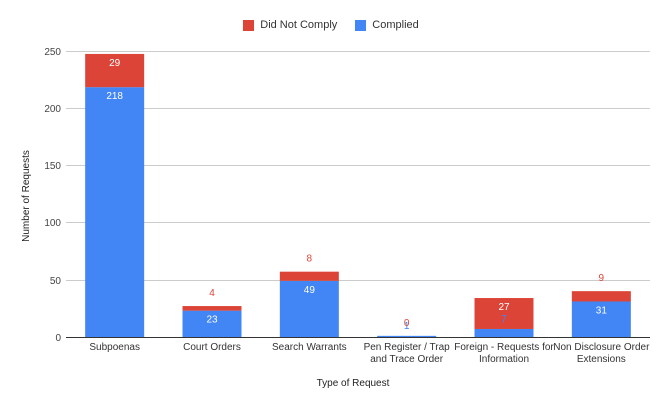  What do you see at coordinates (601, 347) in the screenshot?
I see `x-tick-label-line: Non Disclosure Order` at bounding box center [601, 347].